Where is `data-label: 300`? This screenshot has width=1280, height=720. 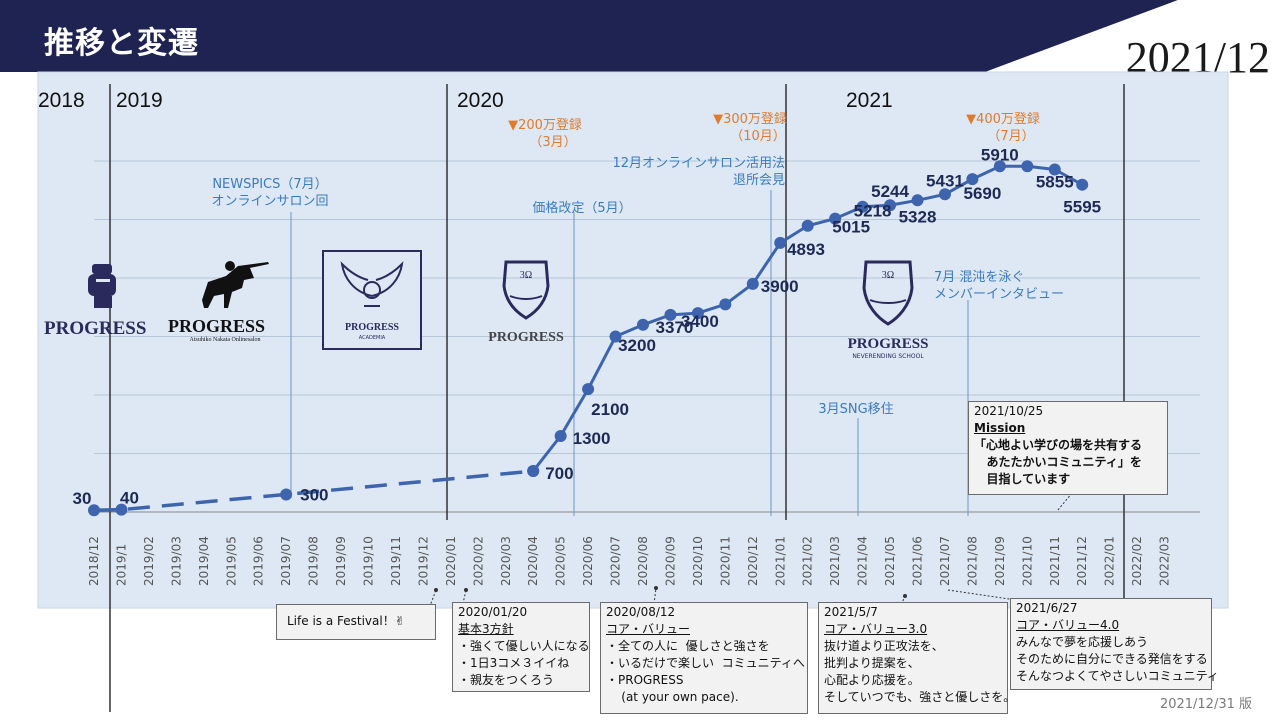
data-label: 300 is located at coordinates (314, 494).